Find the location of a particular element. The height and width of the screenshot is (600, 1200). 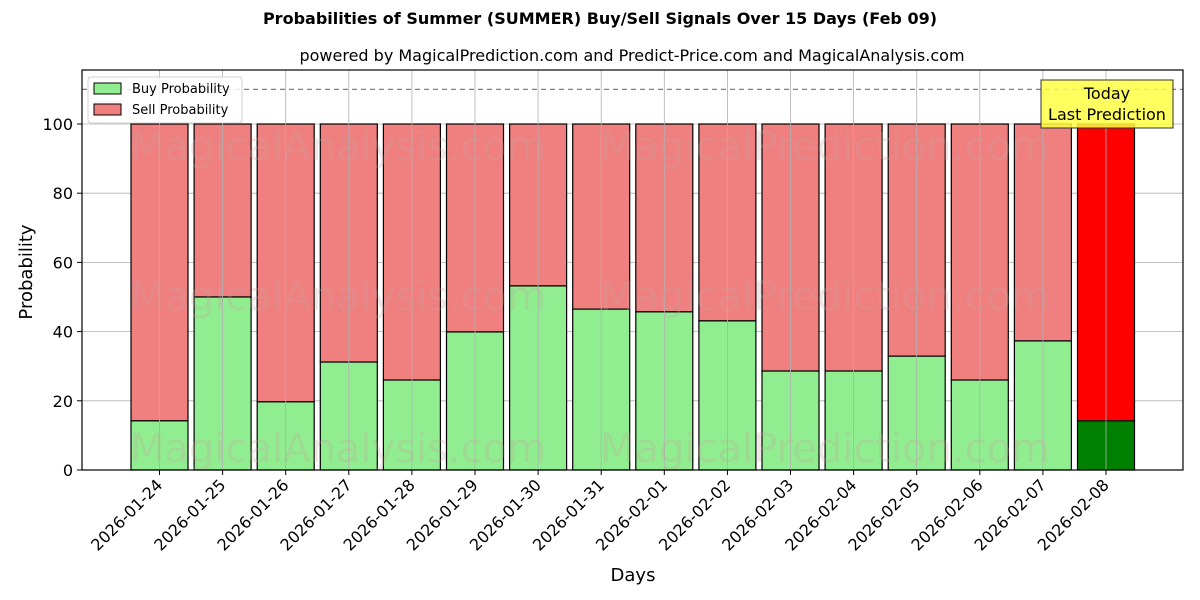

annotation-line2: Last Prediction is located at coordinates (1107, 114).